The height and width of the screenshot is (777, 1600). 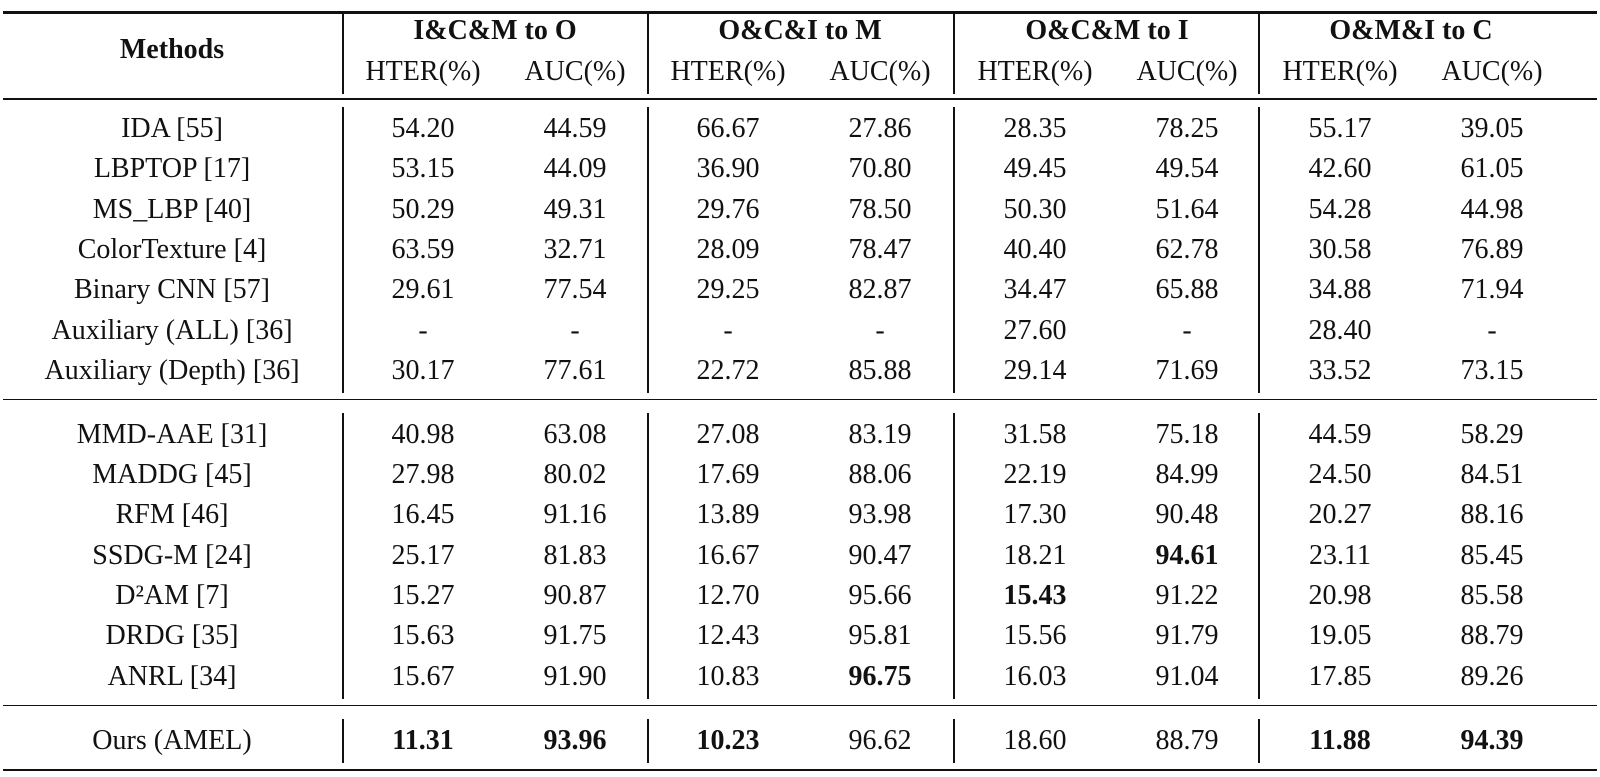 I want to click on table-cell: 76.89, so click(x=1492, y=249).